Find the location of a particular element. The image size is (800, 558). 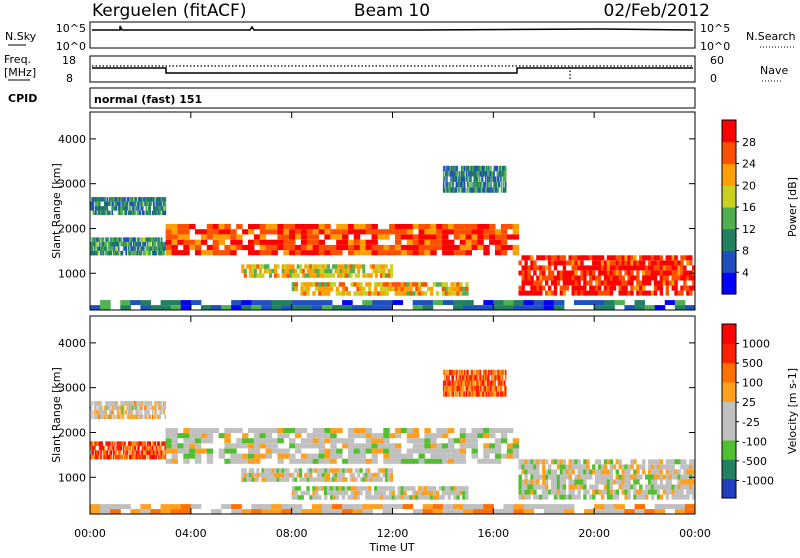

time-tick-label: 08:00 is located at coordinates (292, 533).